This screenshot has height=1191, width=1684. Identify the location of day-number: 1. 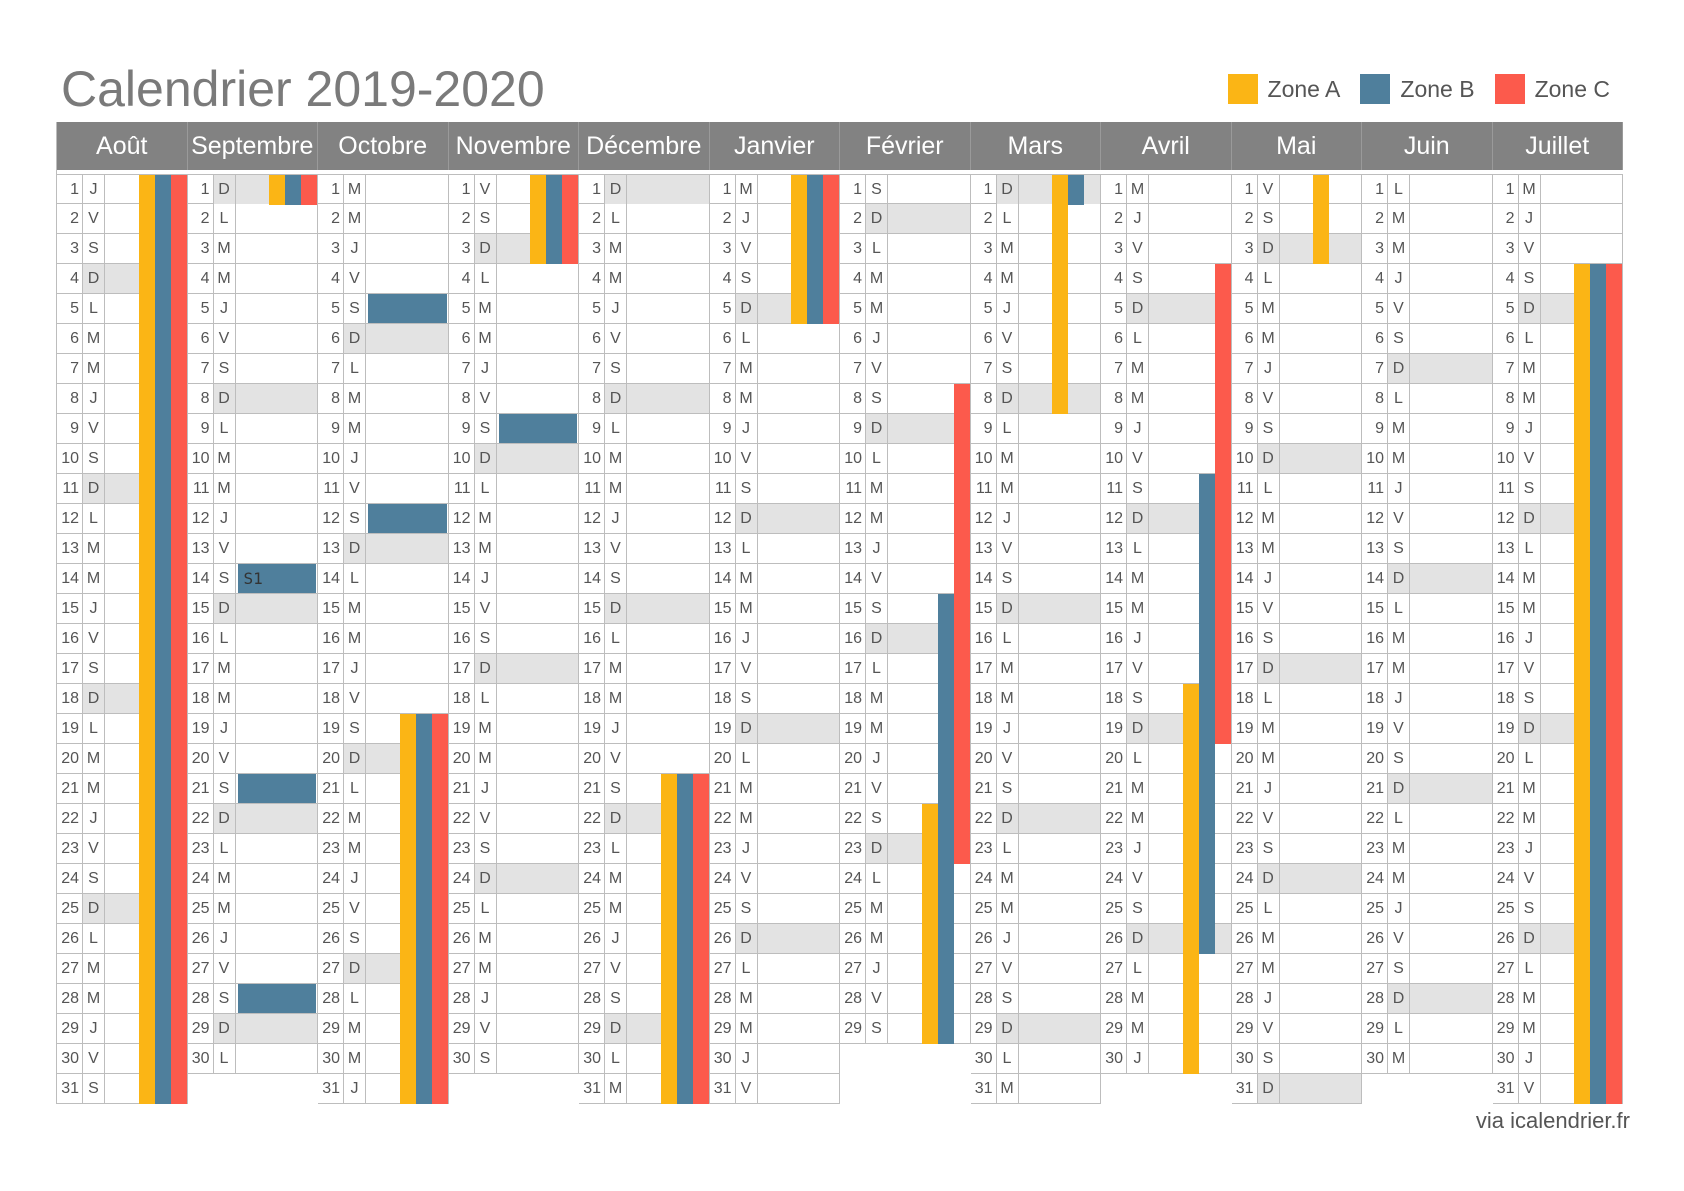
(723, 189).